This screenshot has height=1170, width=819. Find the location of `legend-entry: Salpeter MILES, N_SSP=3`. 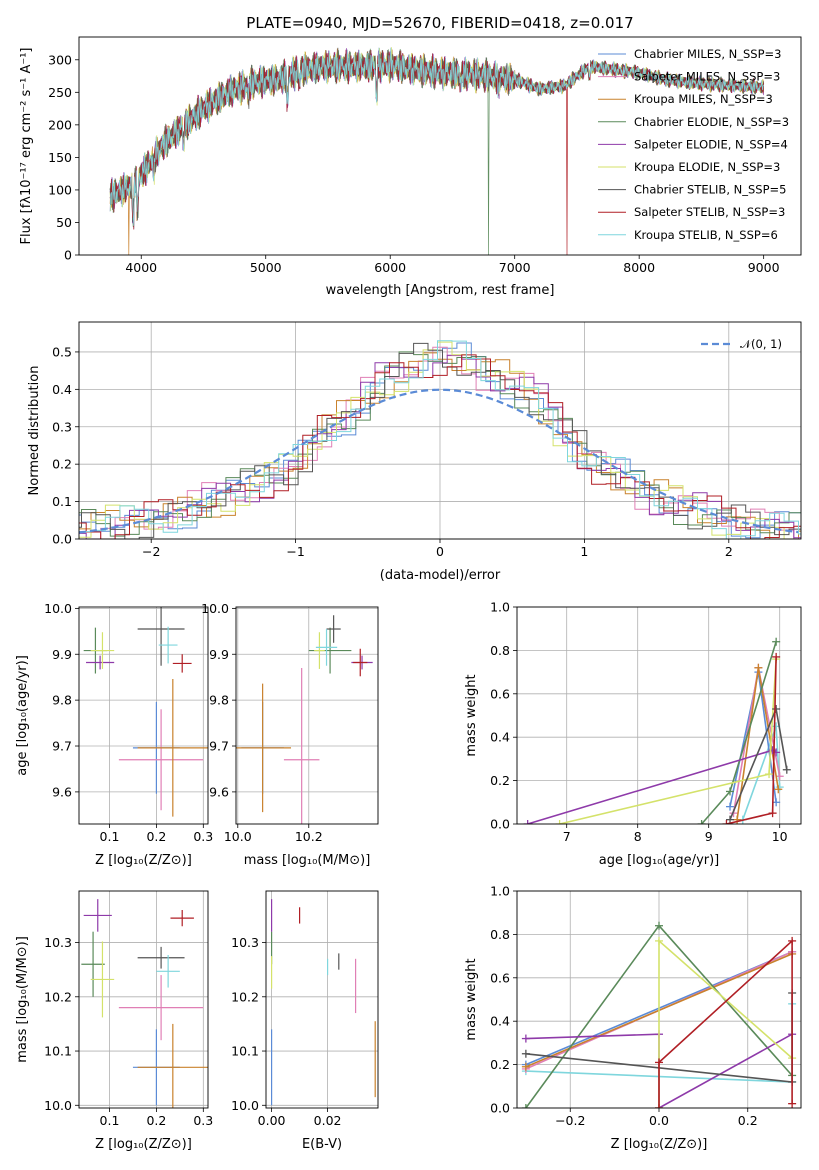

legend-entry: Salpeter MILES, N_SSP=3 is located at coordinates (707, 77).